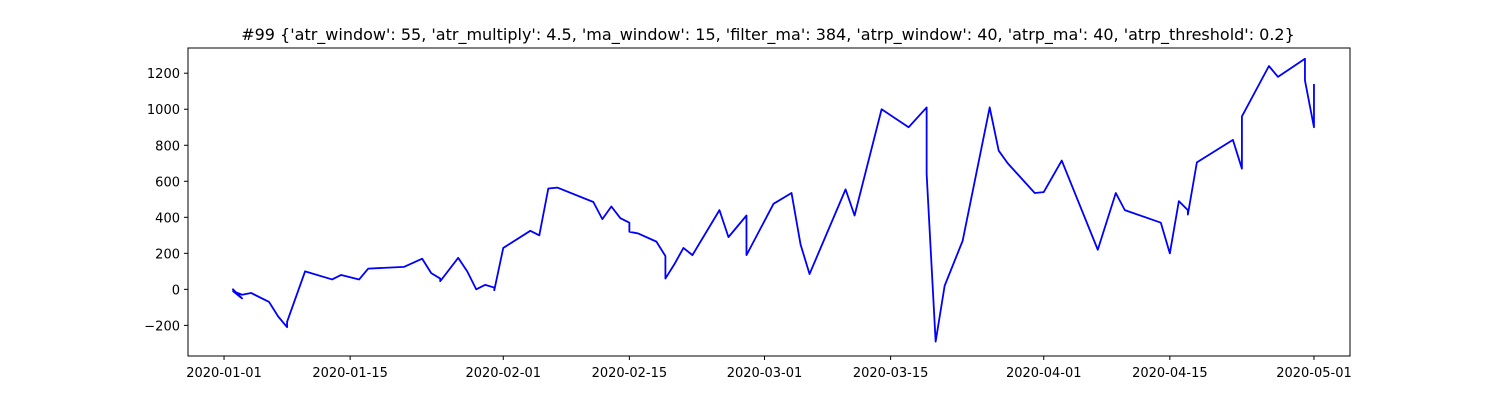 The width and height of the screenshot is (1500, 400). I want to click on x-tick-label: 2020-03-01, so click(765, 373).